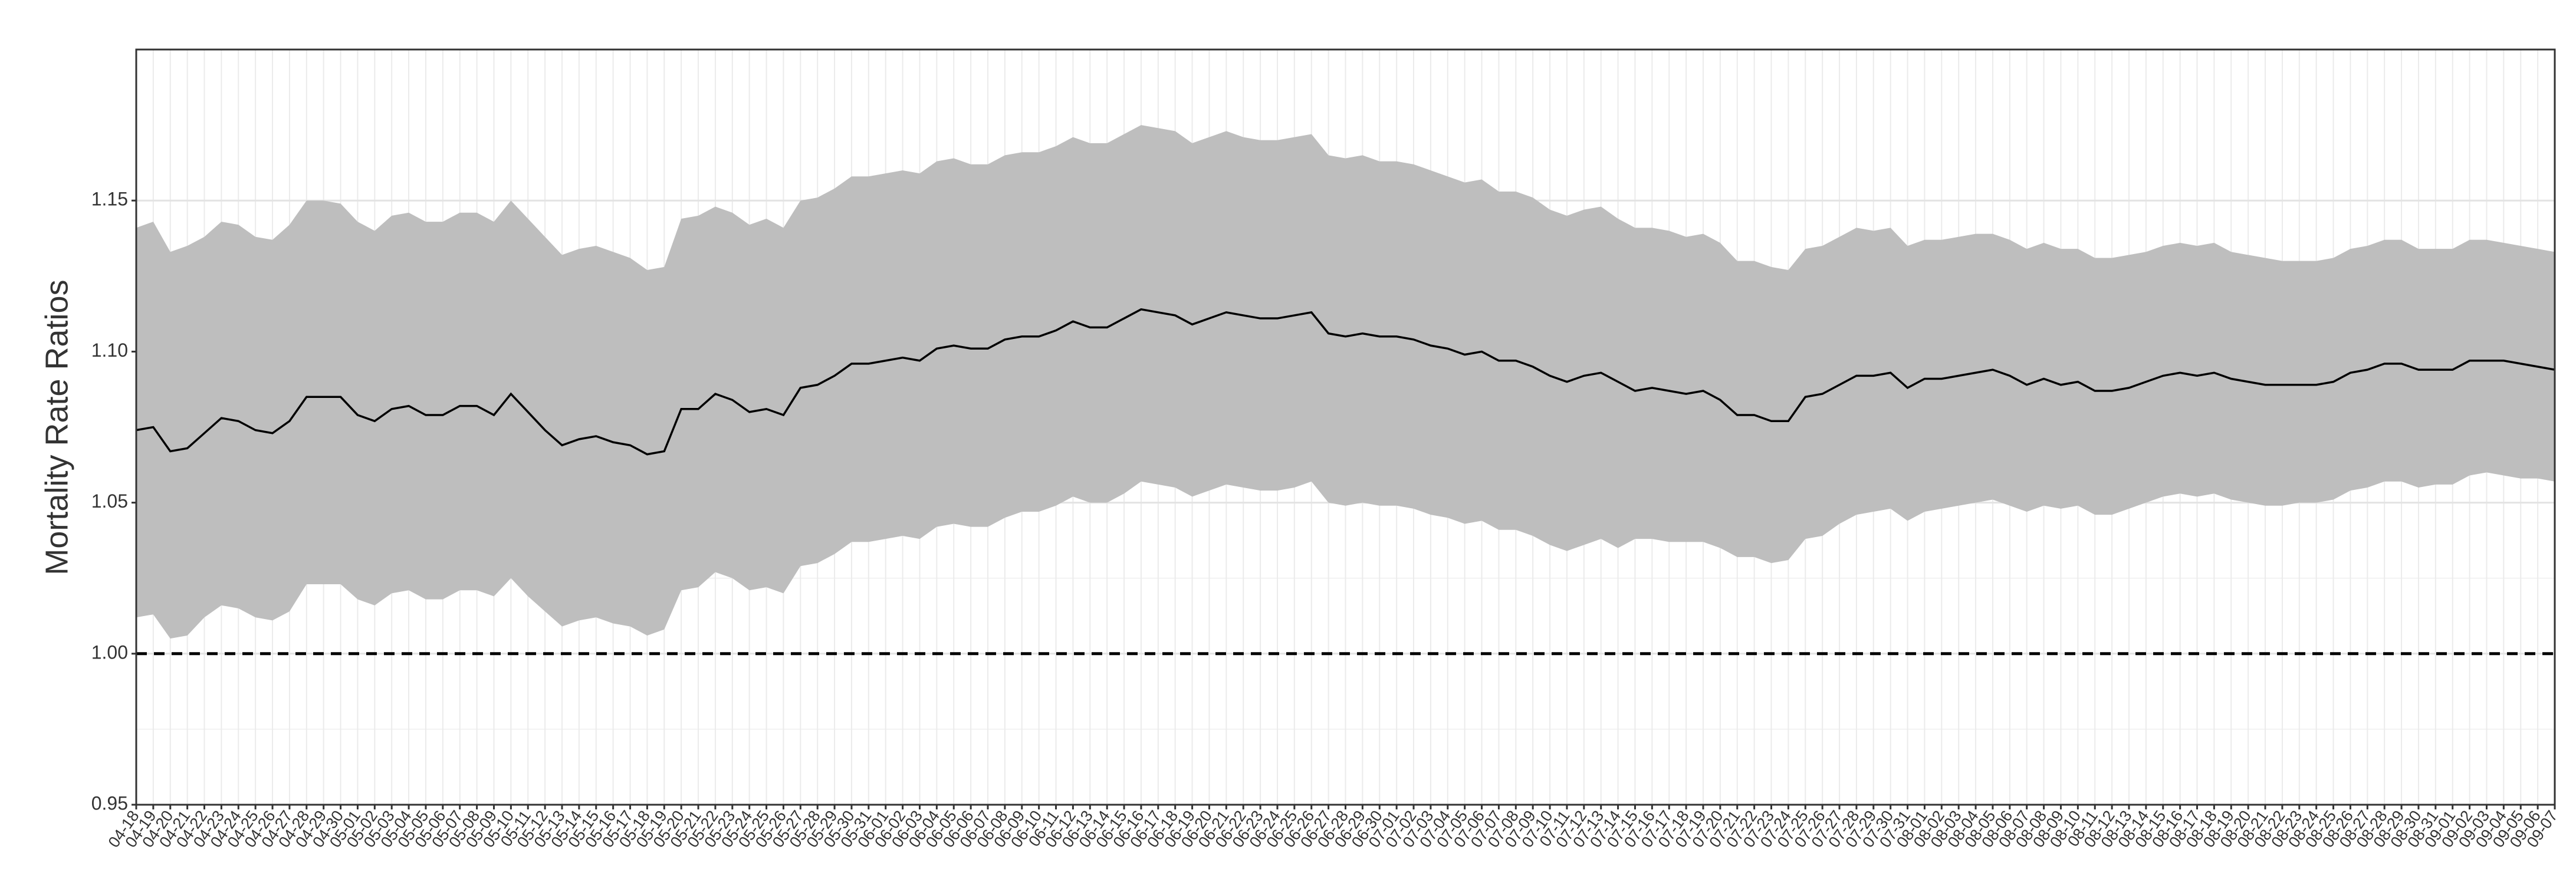 The height and width of the screenshot is (879, 2576). Describe the element at coordinates (109, 803) in the screenshot. I see `y-tick-label: 0.95` at that location.